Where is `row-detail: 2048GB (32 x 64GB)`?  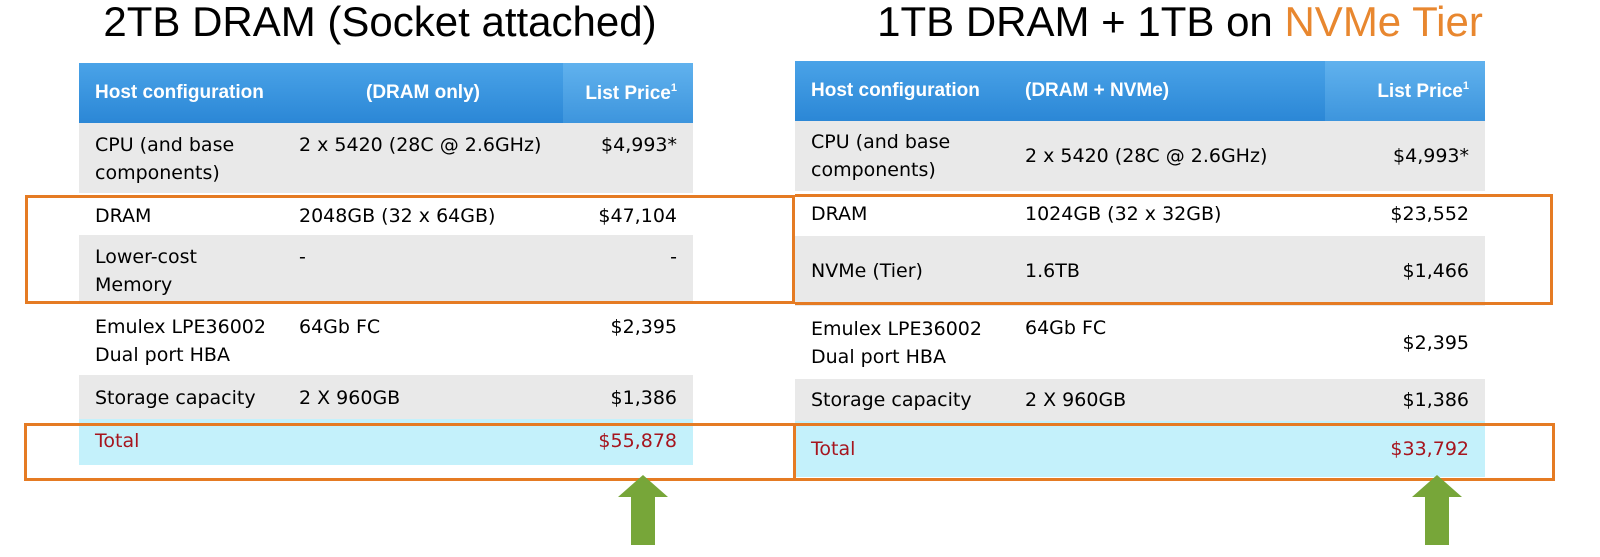
row-detail: 2048GB (32 x 64GB) is located at coordinates (397, 216).